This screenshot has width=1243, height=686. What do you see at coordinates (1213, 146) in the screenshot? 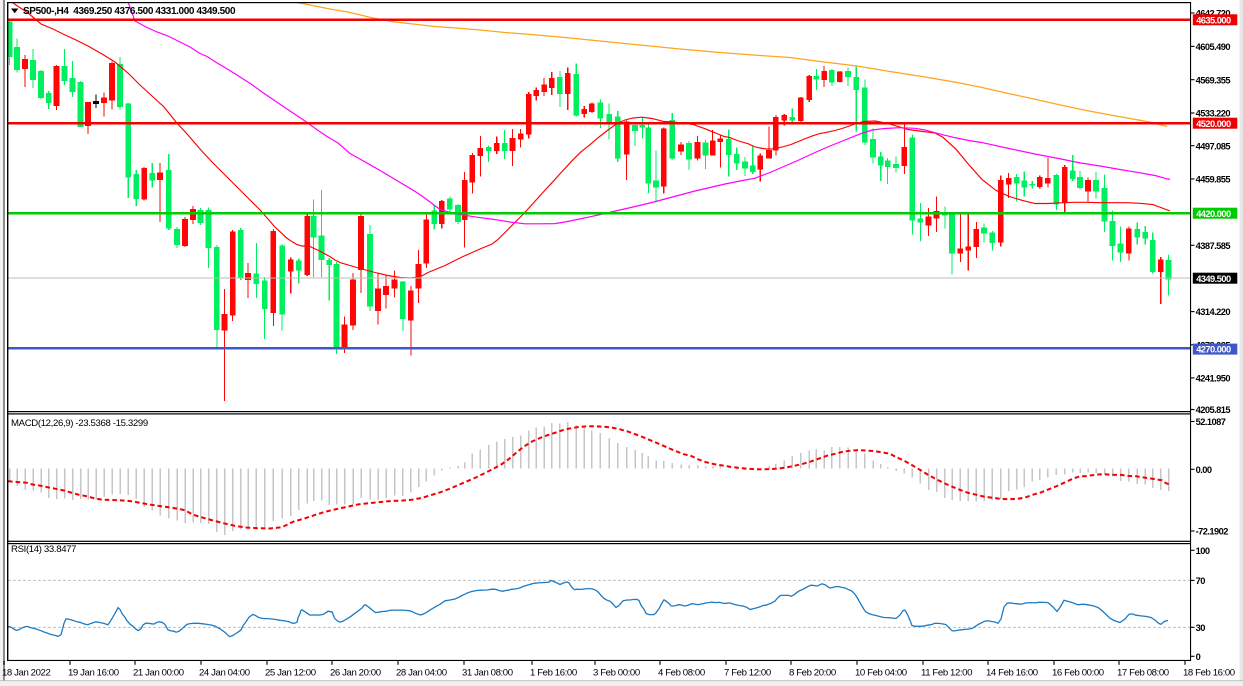
I see `svg-text: 4497.085` at bounding box center [1213, 146].